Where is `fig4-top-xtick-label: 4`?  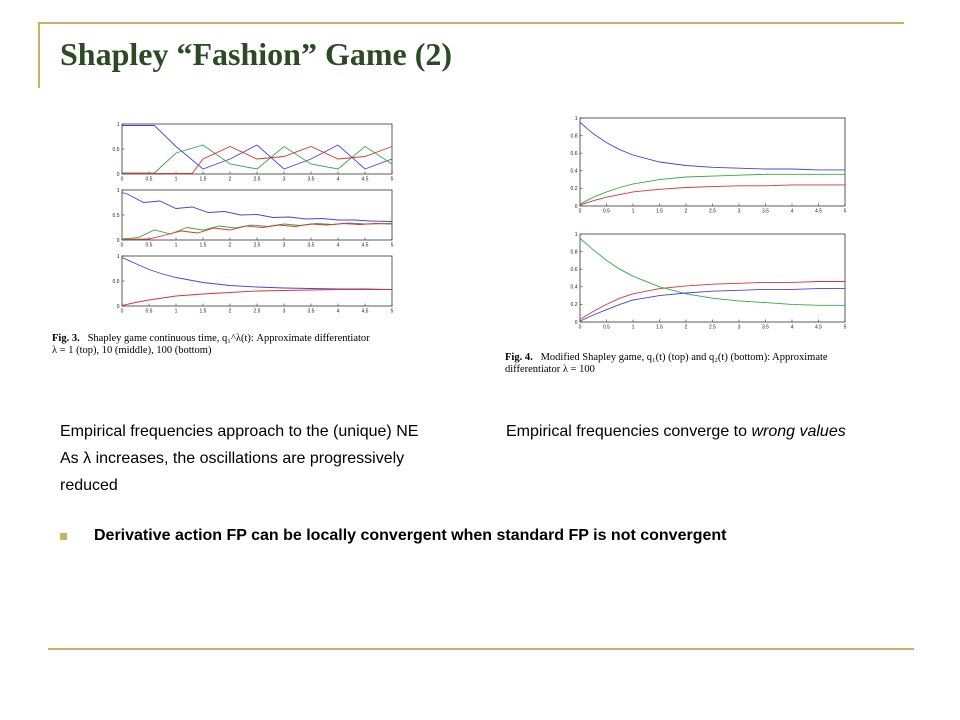
fig4-top-xtick-label: 4 is located at coordinates (792, 212).